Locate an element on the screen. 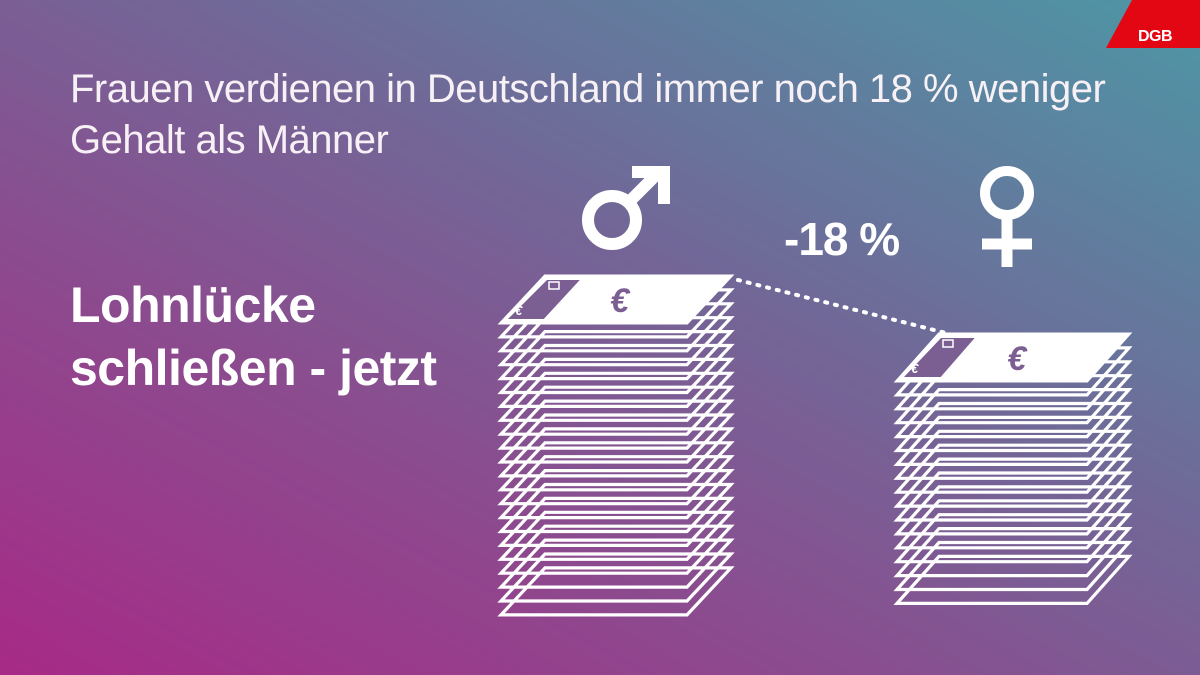  female-symbol-icon is located at coordinates (1007, 216).